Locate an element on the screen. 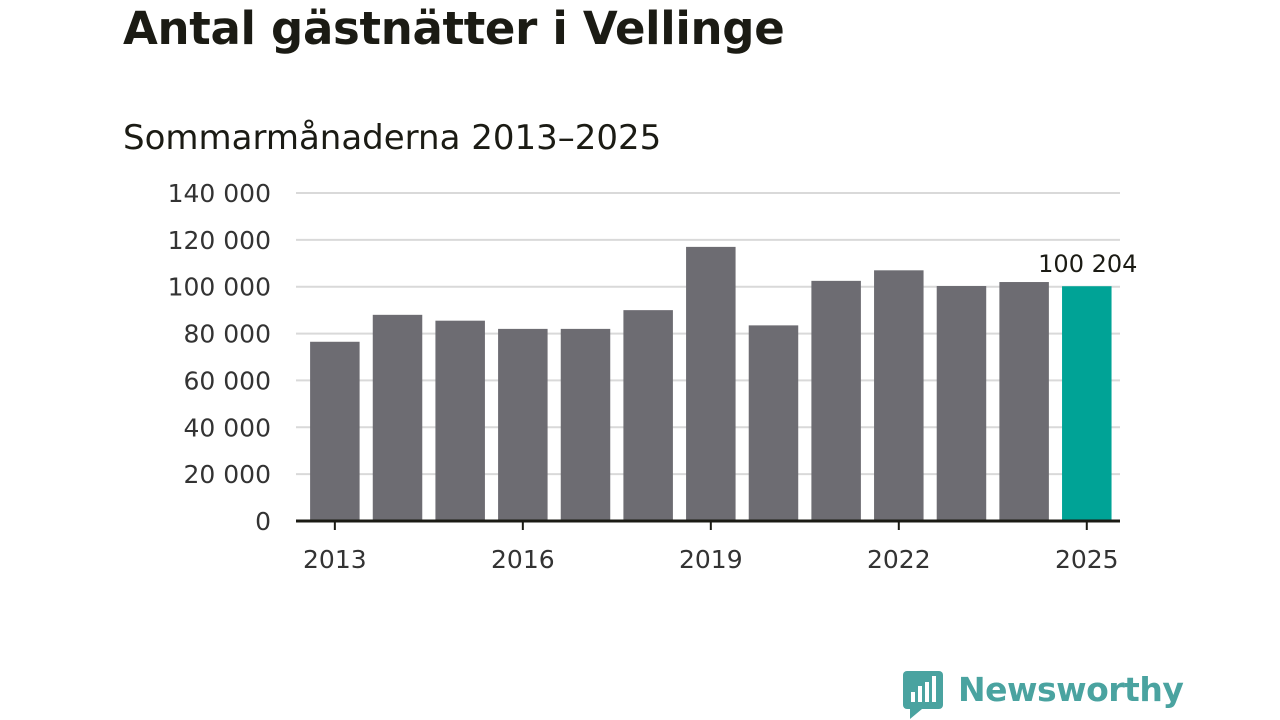 The width and height of the screenshot is (1280, 720). chart-subtitle: Sommarmånaderna 2013–2025 is located at coordinates (392, 138).